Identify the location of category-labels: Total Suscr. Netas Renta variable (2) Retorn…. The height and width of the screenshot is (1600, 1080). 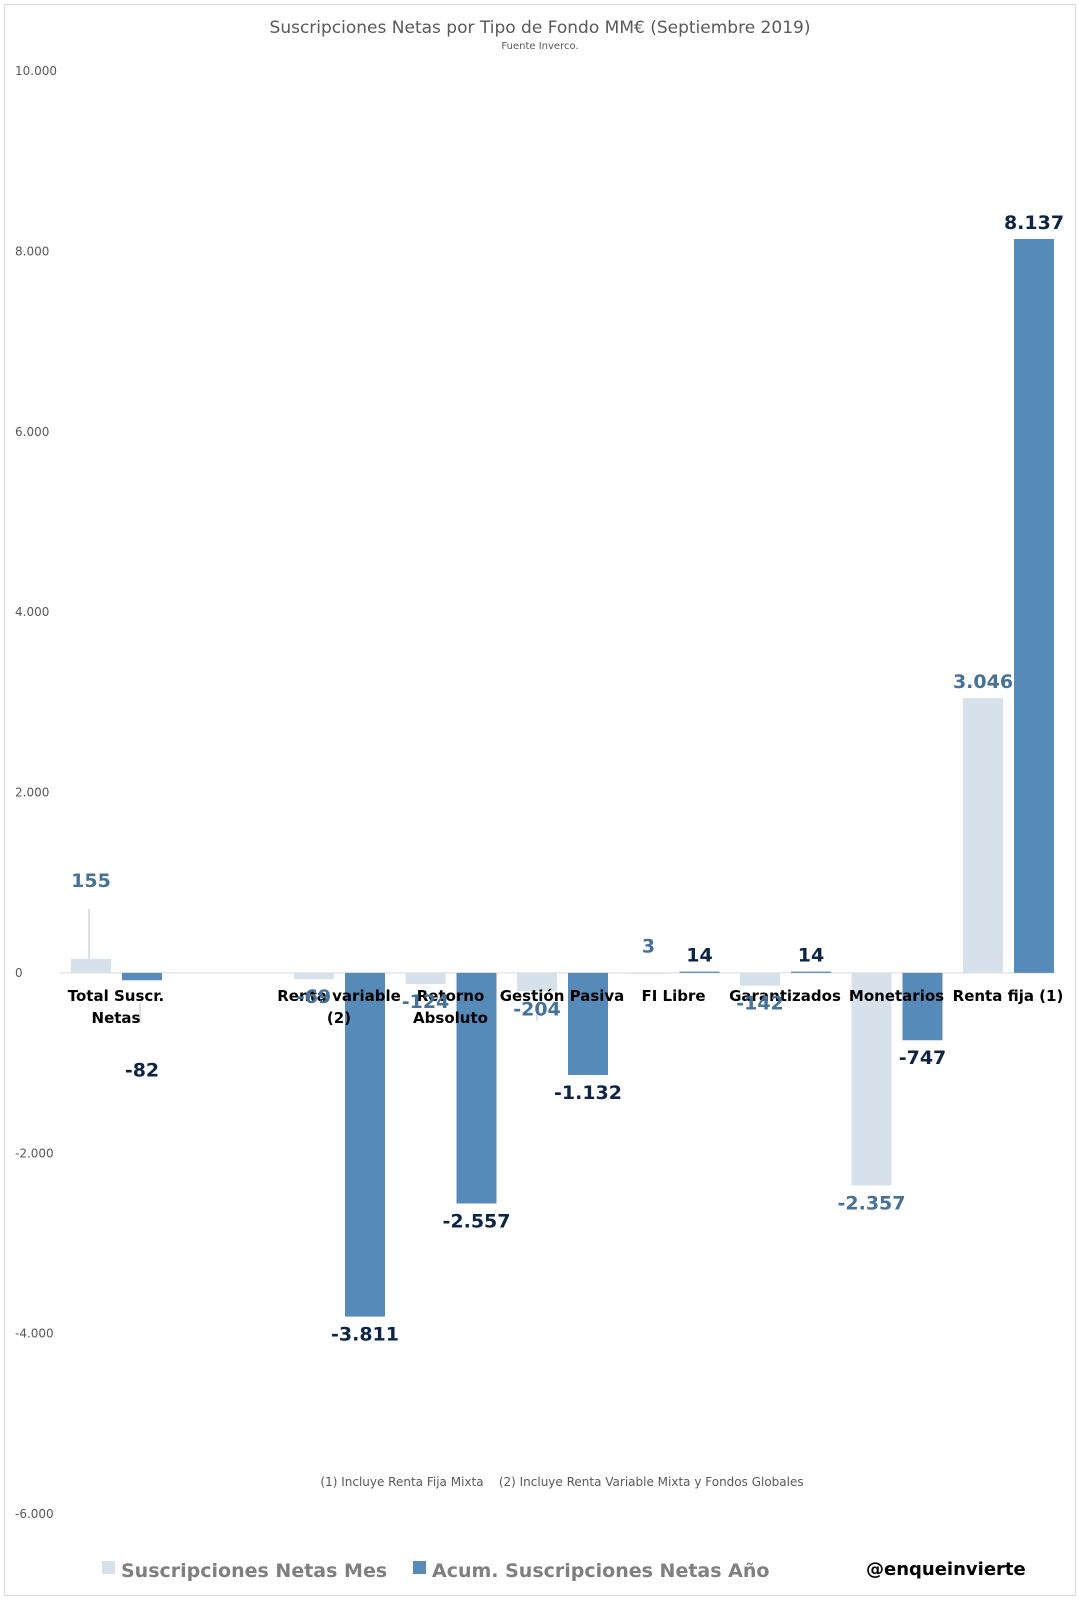
(566, 1007).